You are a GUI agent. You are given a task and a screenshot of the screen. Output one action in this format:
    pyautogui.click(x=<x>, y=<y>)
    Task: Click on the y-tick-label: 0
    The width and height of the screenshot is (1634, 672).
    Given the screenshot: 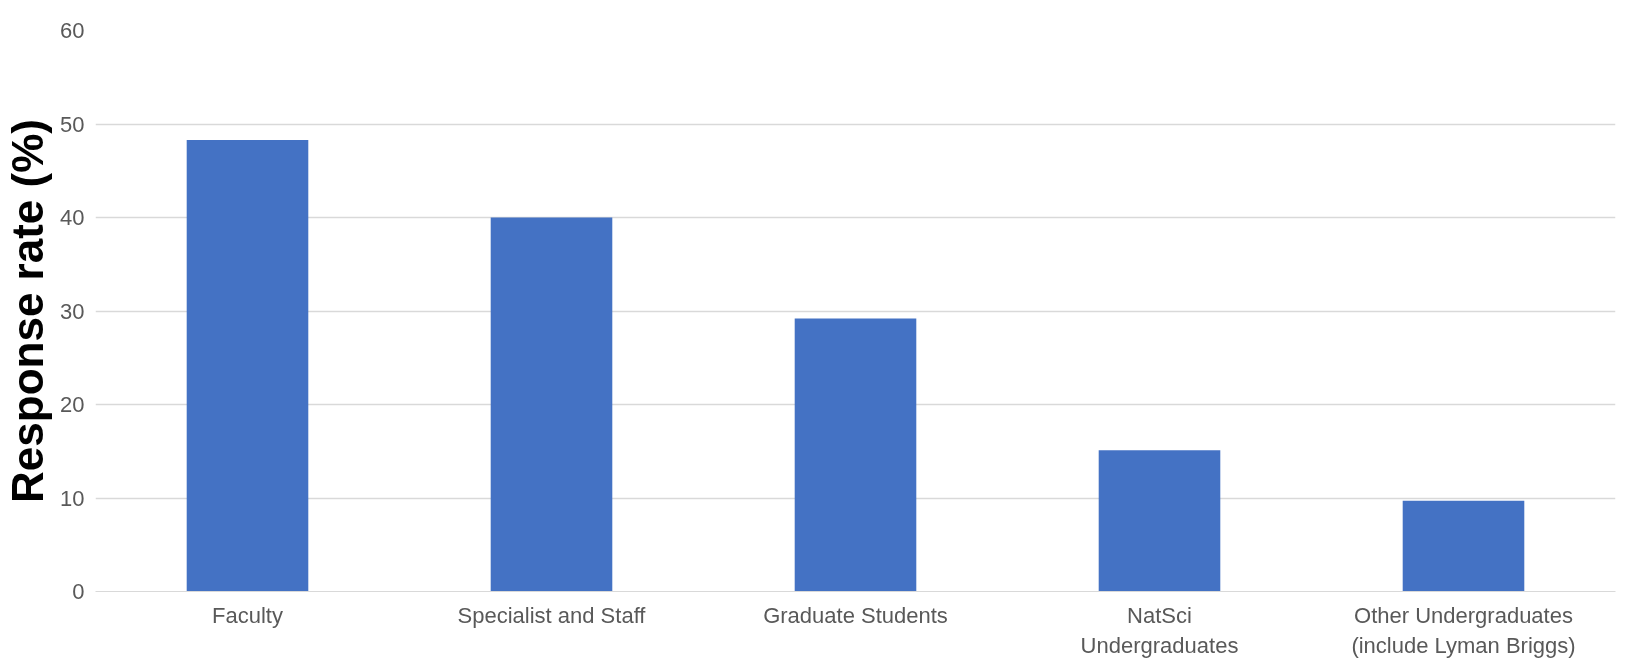 What is the action you would take?
    pyautogui.click(x=78, y=591)
    